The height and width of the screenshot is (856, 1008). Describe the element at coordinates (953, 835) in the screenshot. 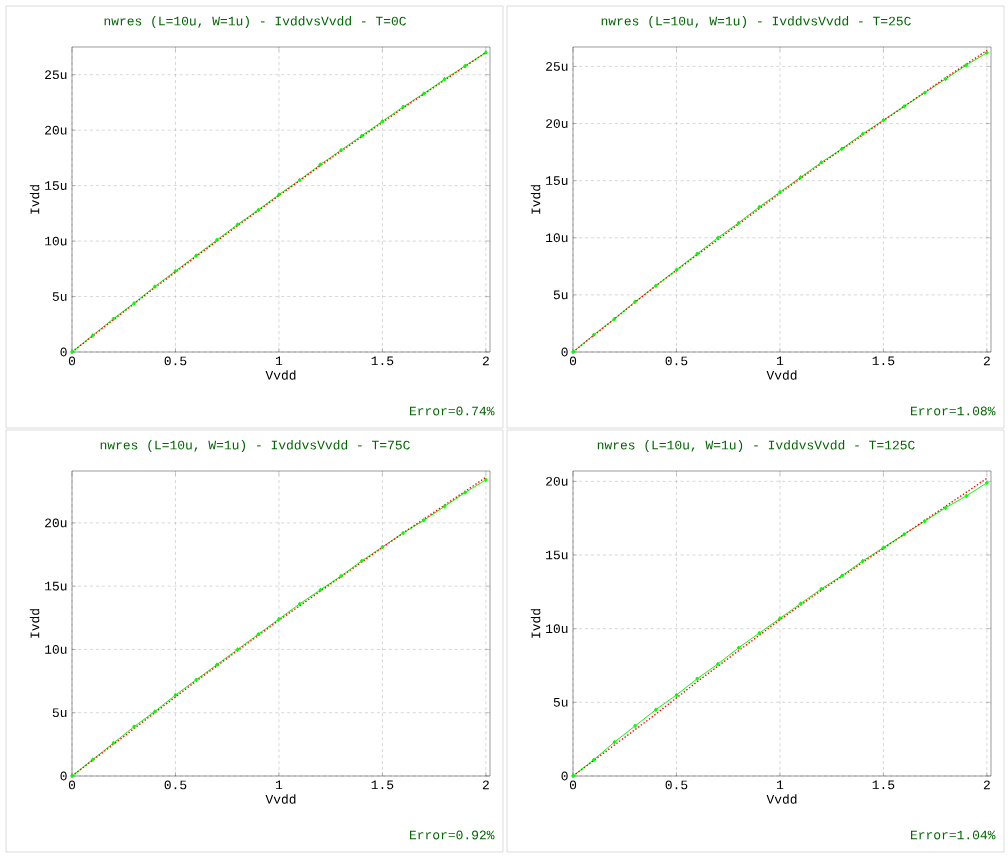

I see `text: Error=1.04%` at that location.